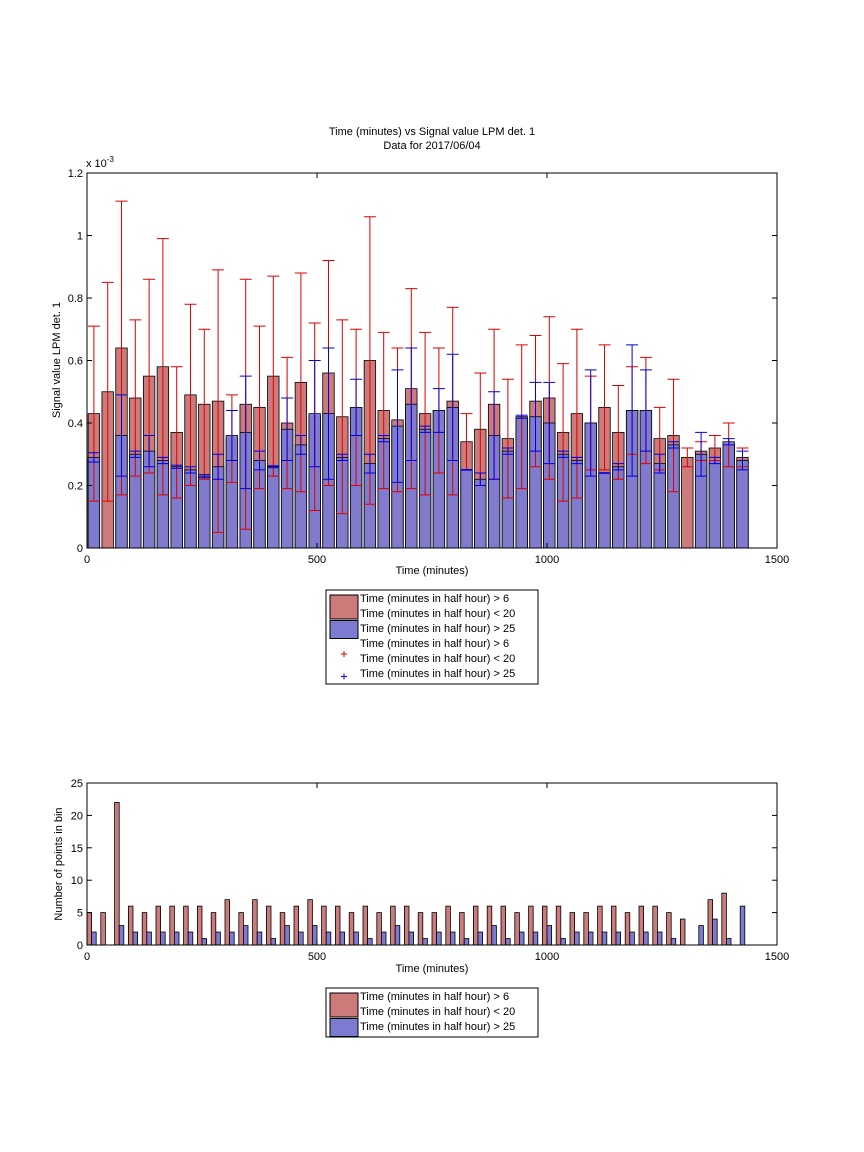  I want to click on y-tick-label: 5, so click(80, 914).